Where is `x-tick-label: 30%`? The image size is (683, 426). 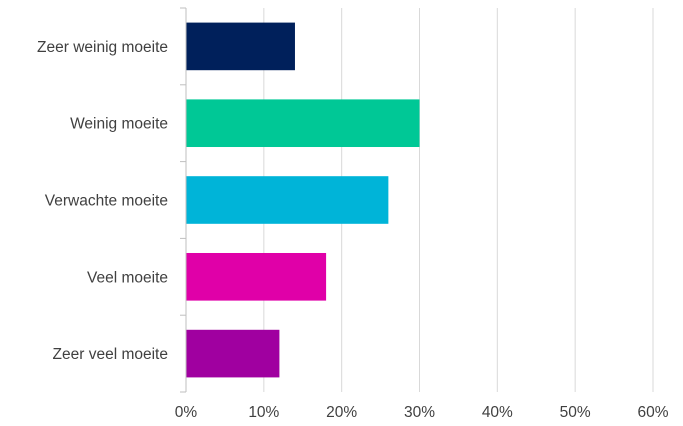
x-tick-label: 30% is located at coordinates (419, 412).